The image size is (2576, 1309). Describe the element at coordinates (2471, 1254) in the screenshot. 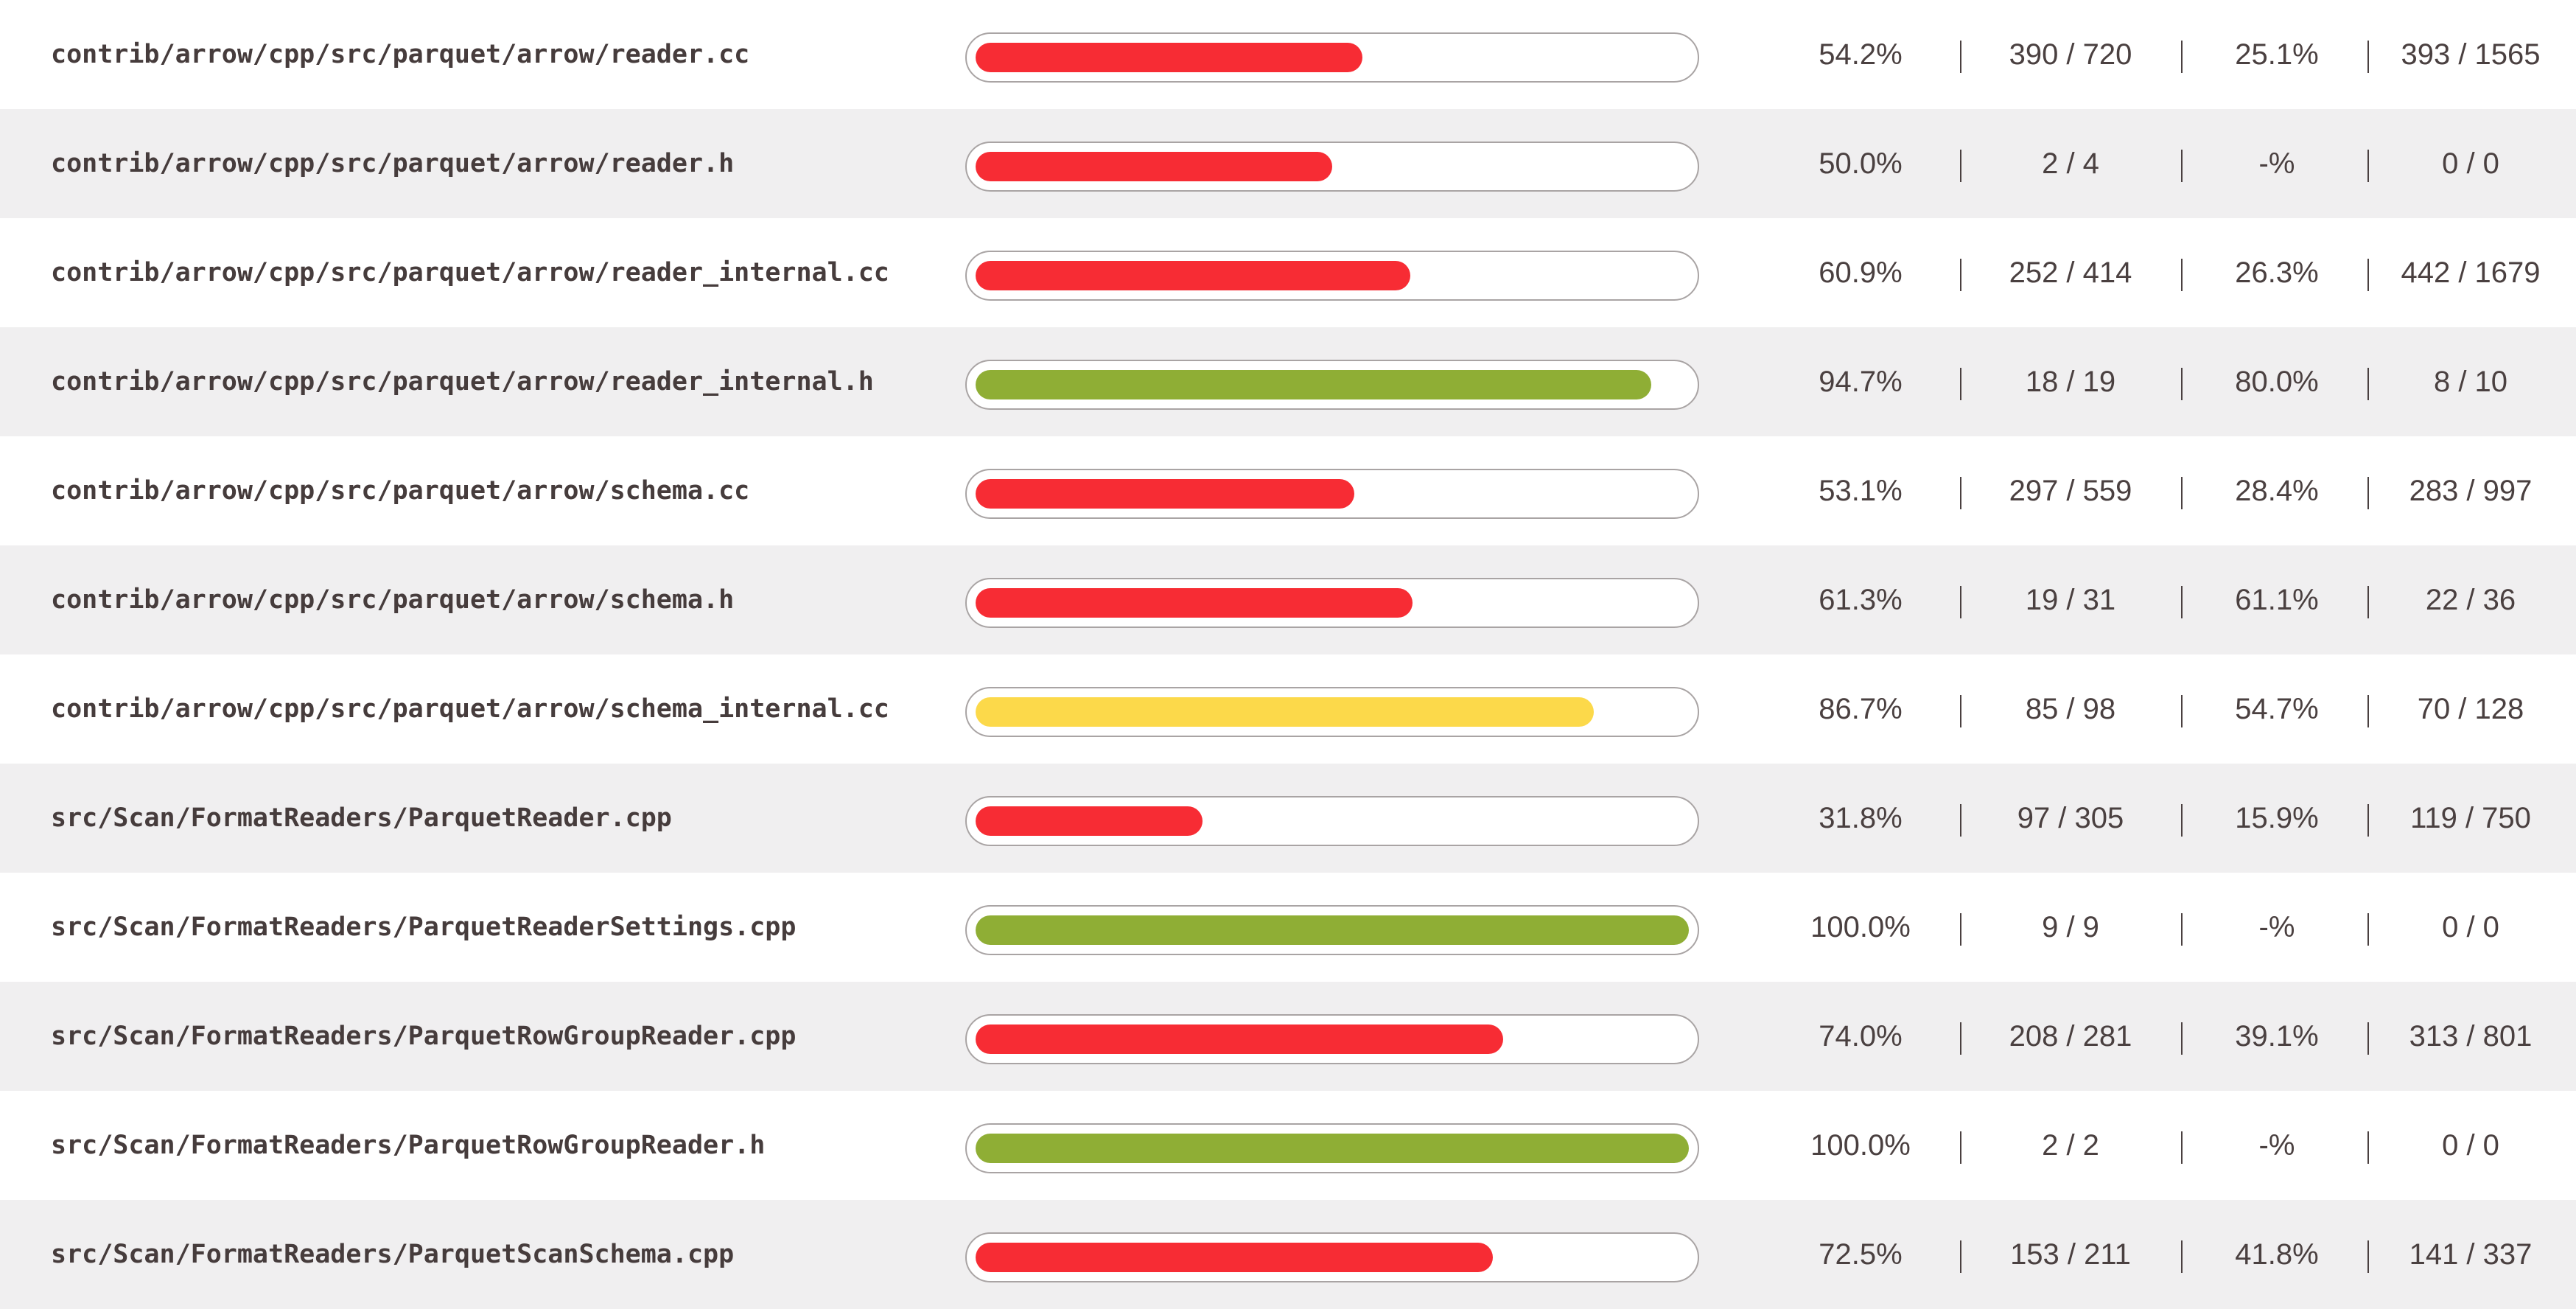

I see `functions-hit-count: 141 / 337` at that location.